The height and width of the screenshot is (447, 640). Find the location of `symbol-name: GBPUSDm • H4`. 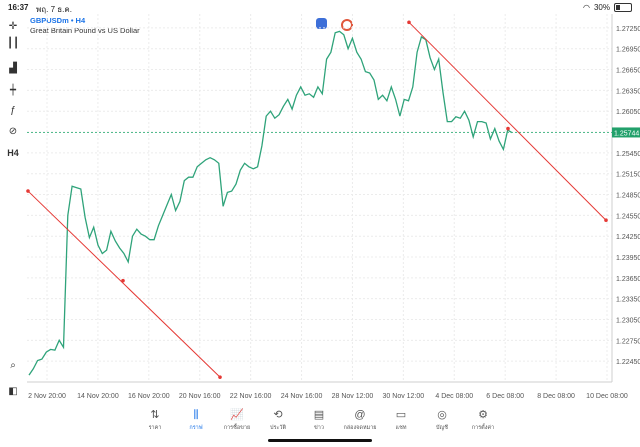

symbol-name: GBPUSDm • H4 is located at coordinates (58, 20).